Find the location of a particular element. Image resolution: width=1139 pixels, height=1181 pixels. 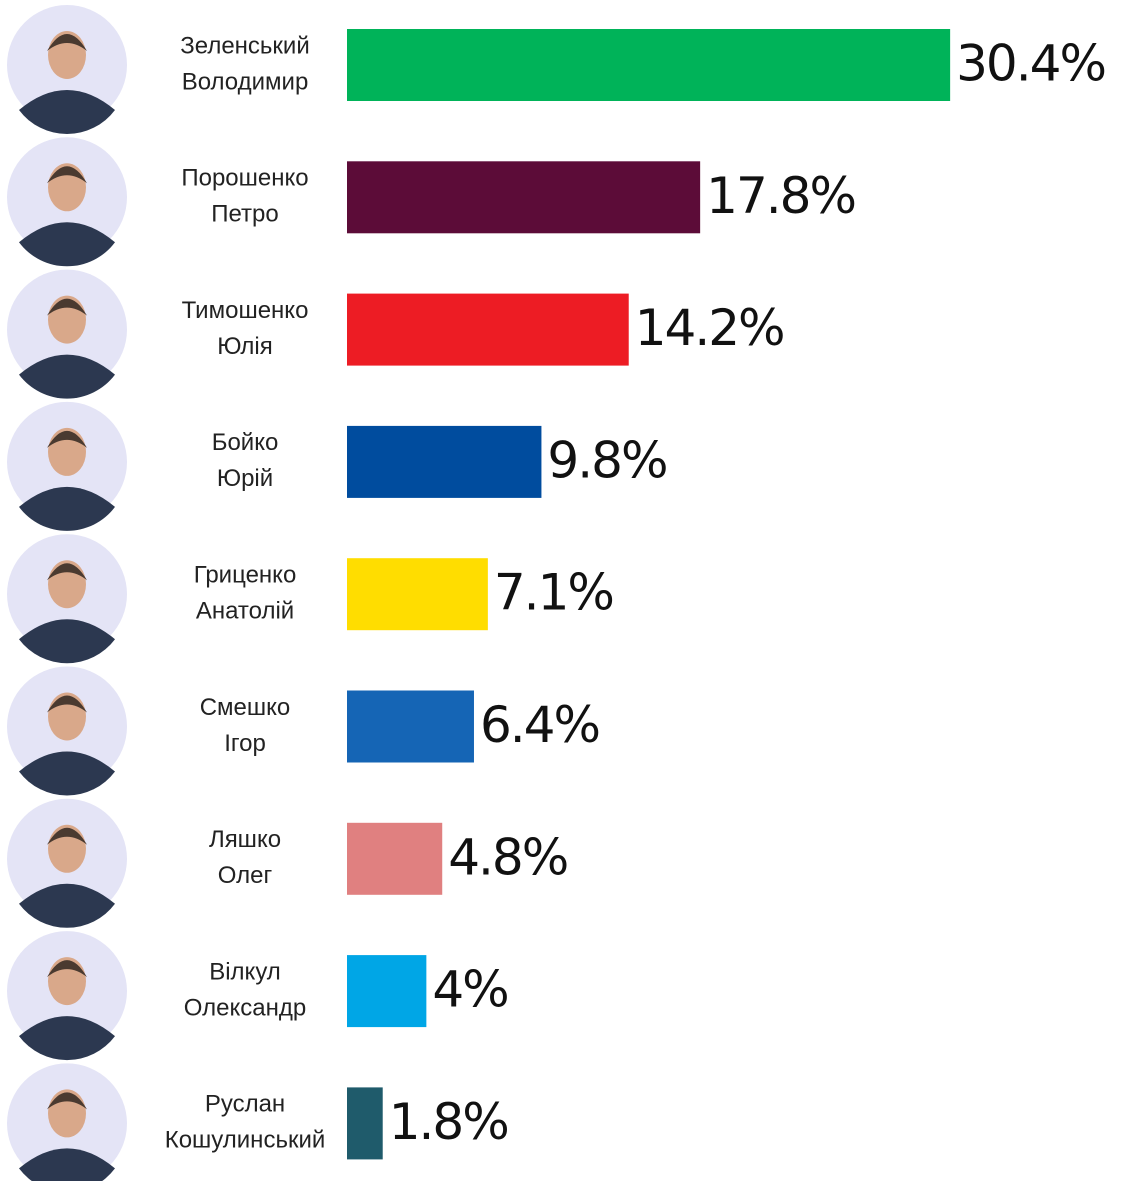

candidate-name: Юлія is located at coordinates (245, 346).